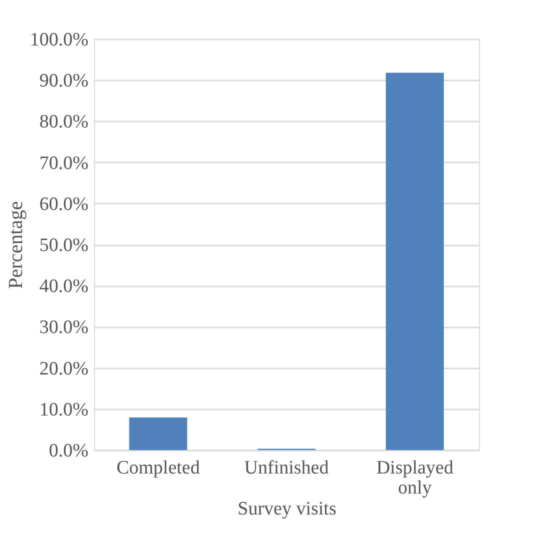  What do you see at coordinates (64, 81) in the screenshot?
I see `y-tick-label: 90.0%` at bounding box center [64, 81].